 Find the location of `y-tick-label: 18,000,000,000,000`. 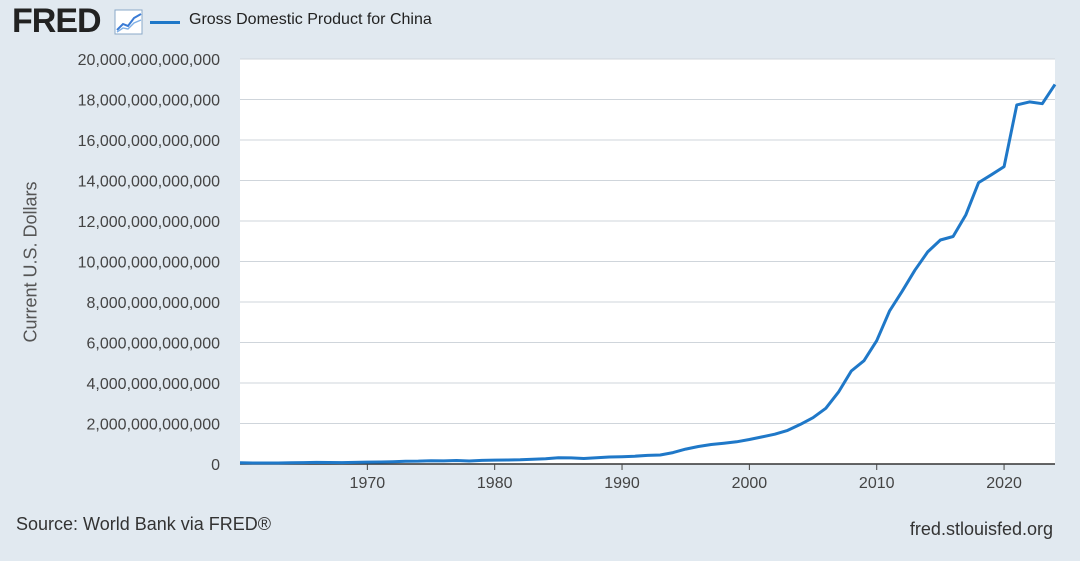

y-tick-label: 18,000,000,000,000 is located at coordinates (149, 101).